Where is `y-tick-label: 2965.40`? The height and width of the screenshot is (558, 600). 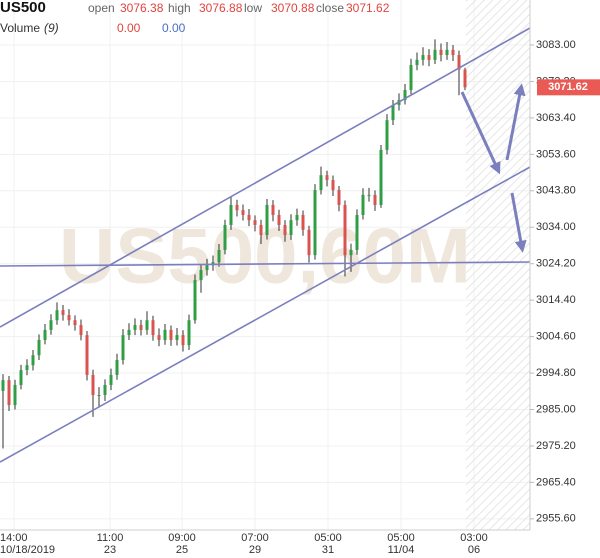
y-tick-label: 2965.40 is located at coordinates (556, 482).